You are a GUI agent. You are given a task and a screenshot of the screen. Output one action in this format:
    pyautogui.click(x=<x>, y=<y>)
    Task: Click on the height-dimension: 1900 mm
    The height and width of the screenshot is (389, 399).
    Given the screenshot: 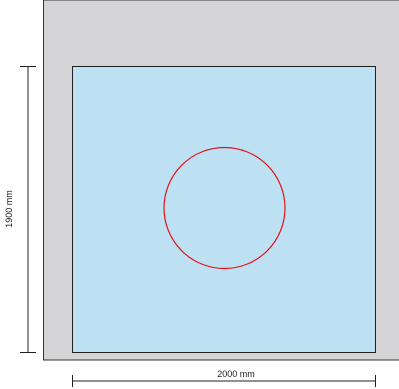 What is the action you would take?
    pyautogui.click(x=20, y=209)
    